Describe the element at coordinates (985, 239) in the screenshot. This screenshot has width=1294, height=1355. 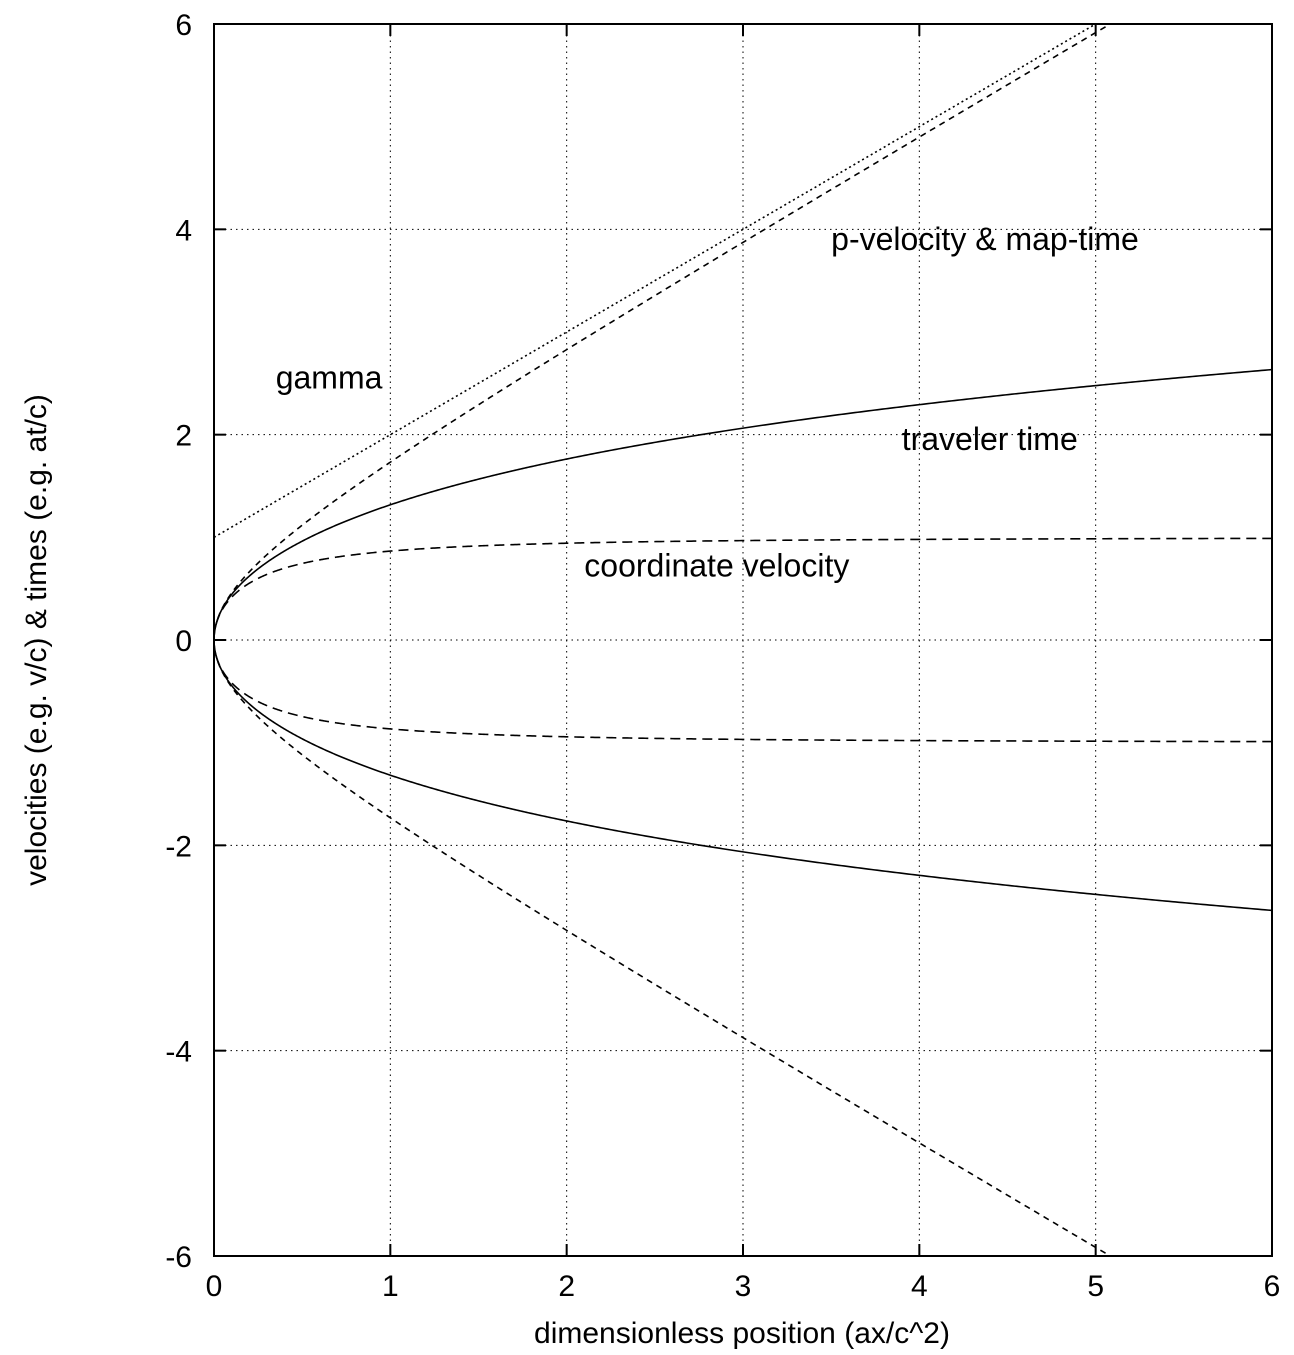
I see `annotation-label: p-velocity & map-time` at that location.